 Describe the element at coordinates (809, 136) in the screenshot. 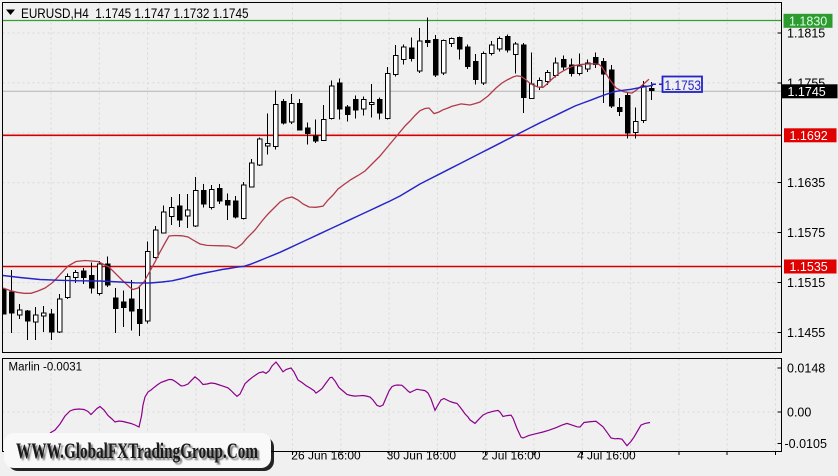

I see `svg-text: 1.1692` at that location.